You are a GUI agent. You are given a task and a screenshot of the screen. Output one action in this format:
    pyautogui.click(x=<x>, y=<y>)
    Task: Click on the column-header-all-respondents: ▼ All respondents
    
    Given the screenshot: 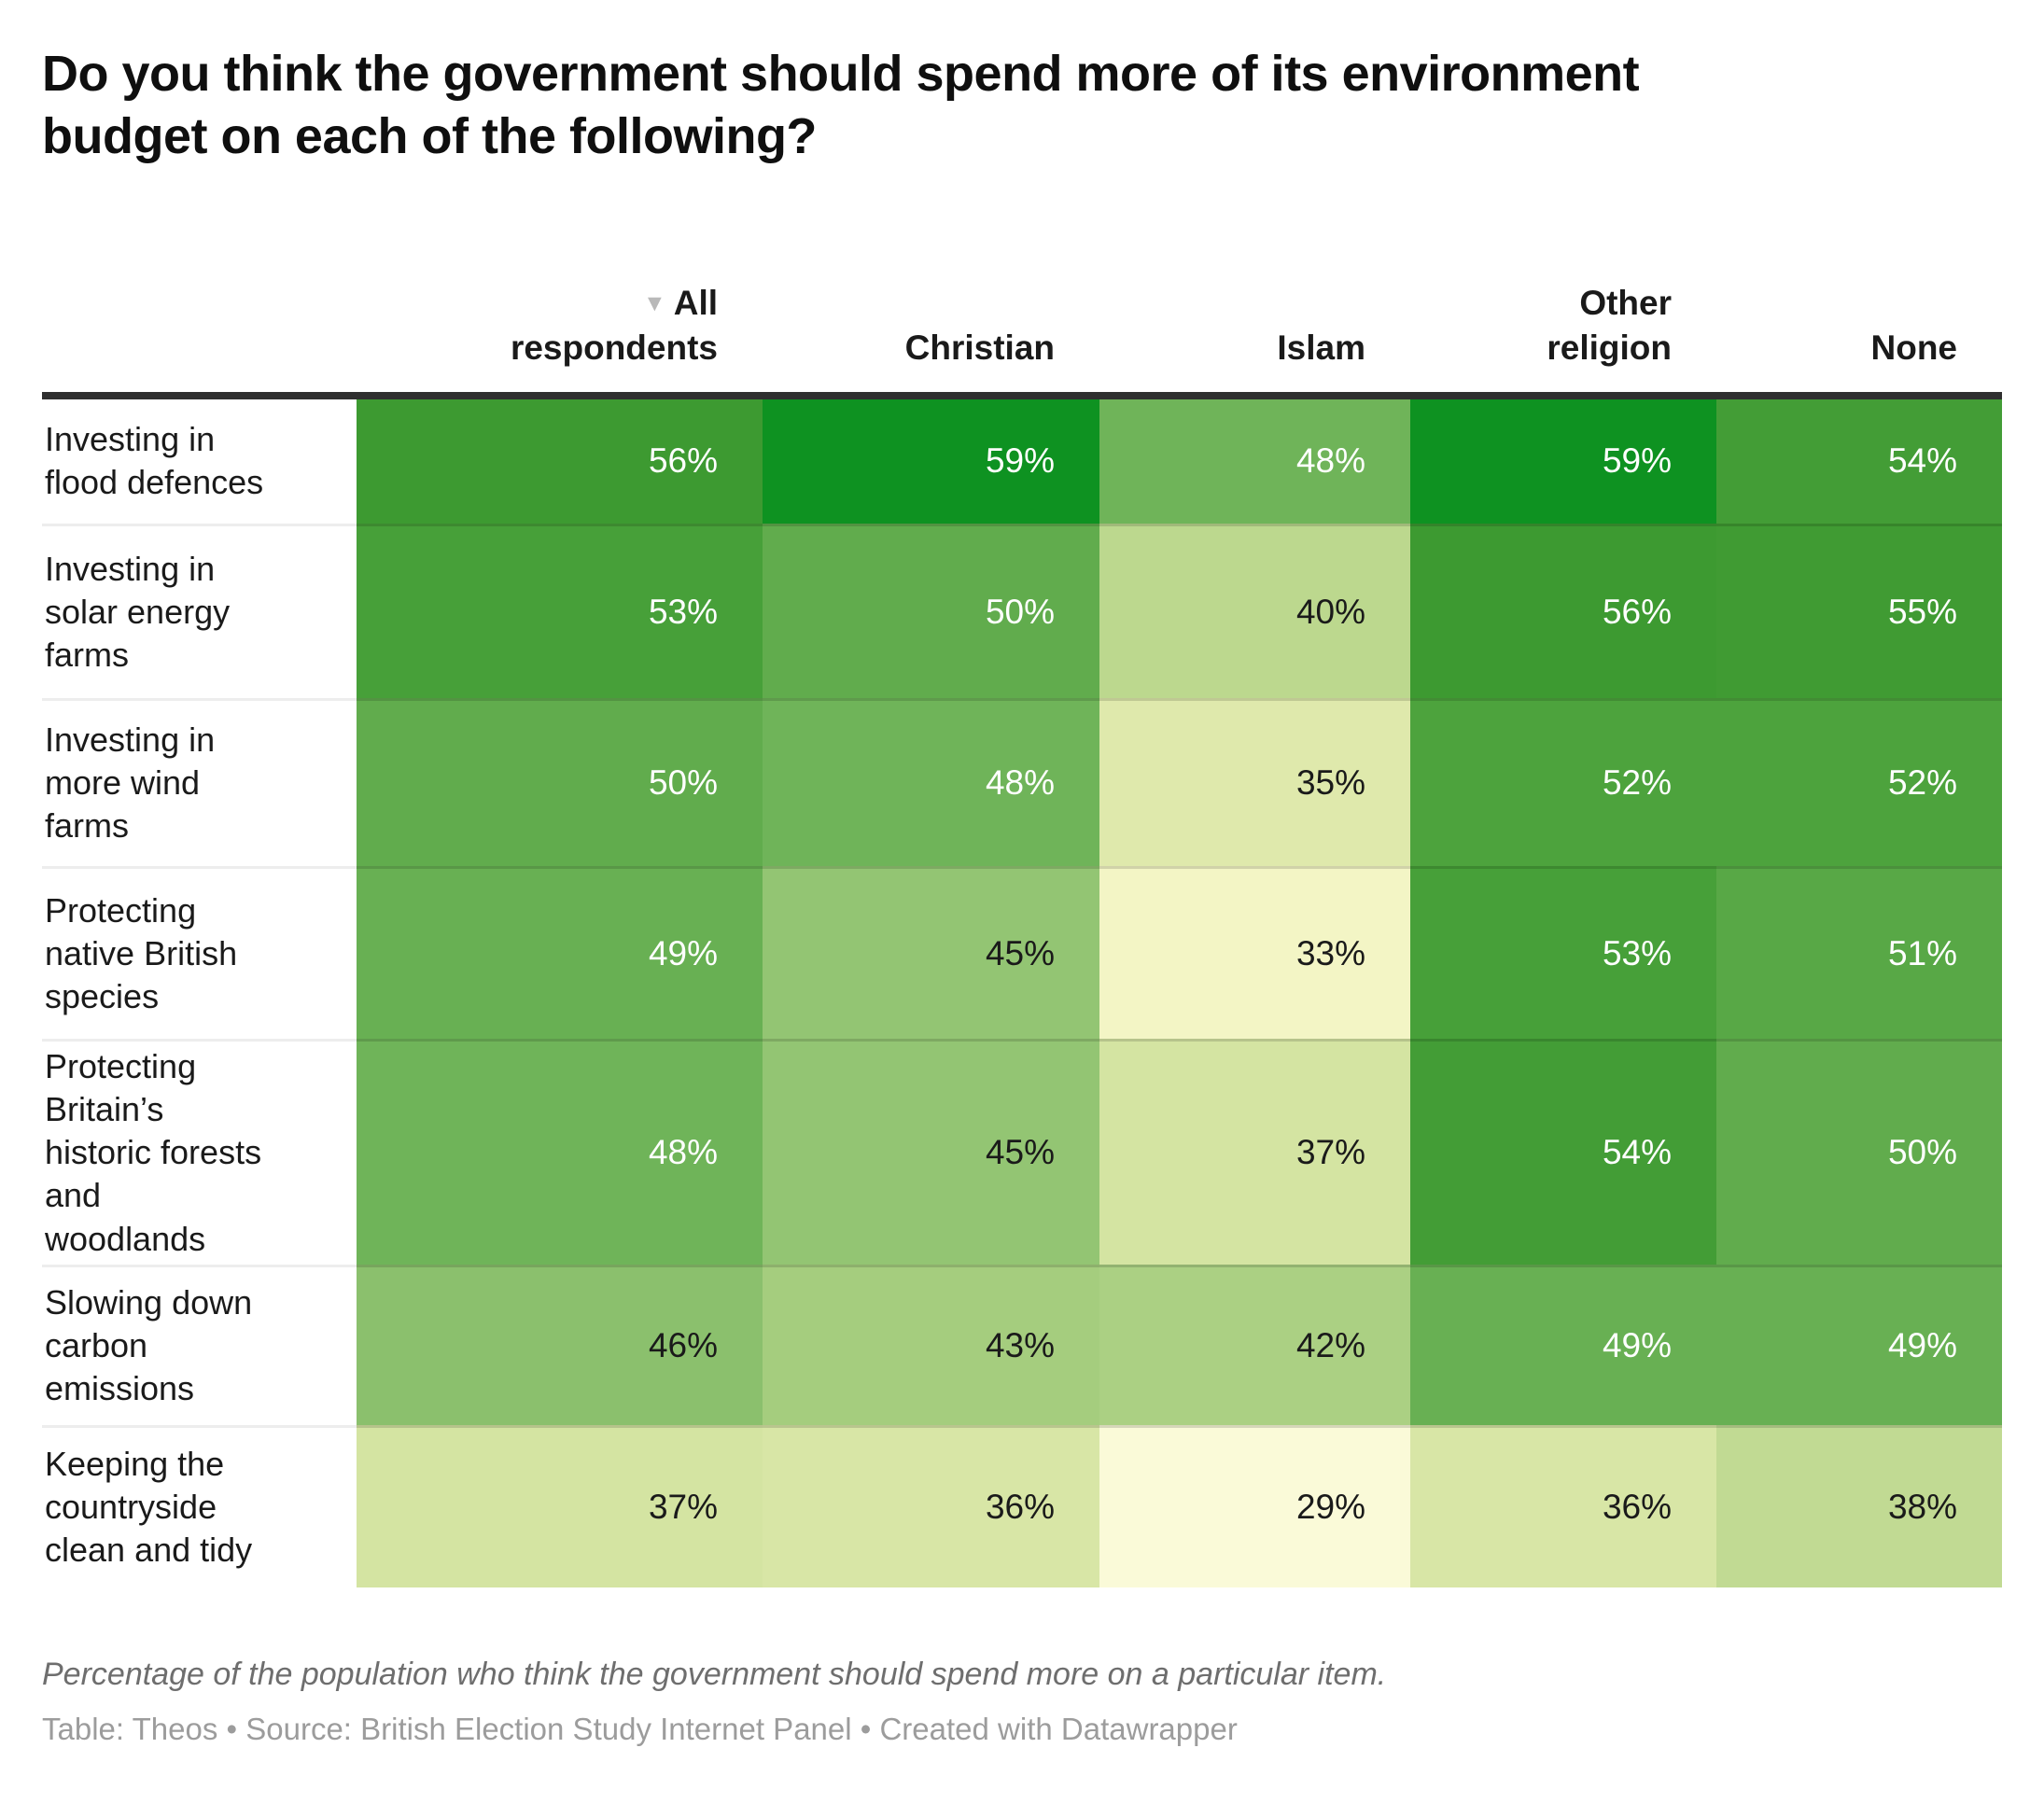 What is the action you would take?
    pyautogui.click(x=560, y=315)
    